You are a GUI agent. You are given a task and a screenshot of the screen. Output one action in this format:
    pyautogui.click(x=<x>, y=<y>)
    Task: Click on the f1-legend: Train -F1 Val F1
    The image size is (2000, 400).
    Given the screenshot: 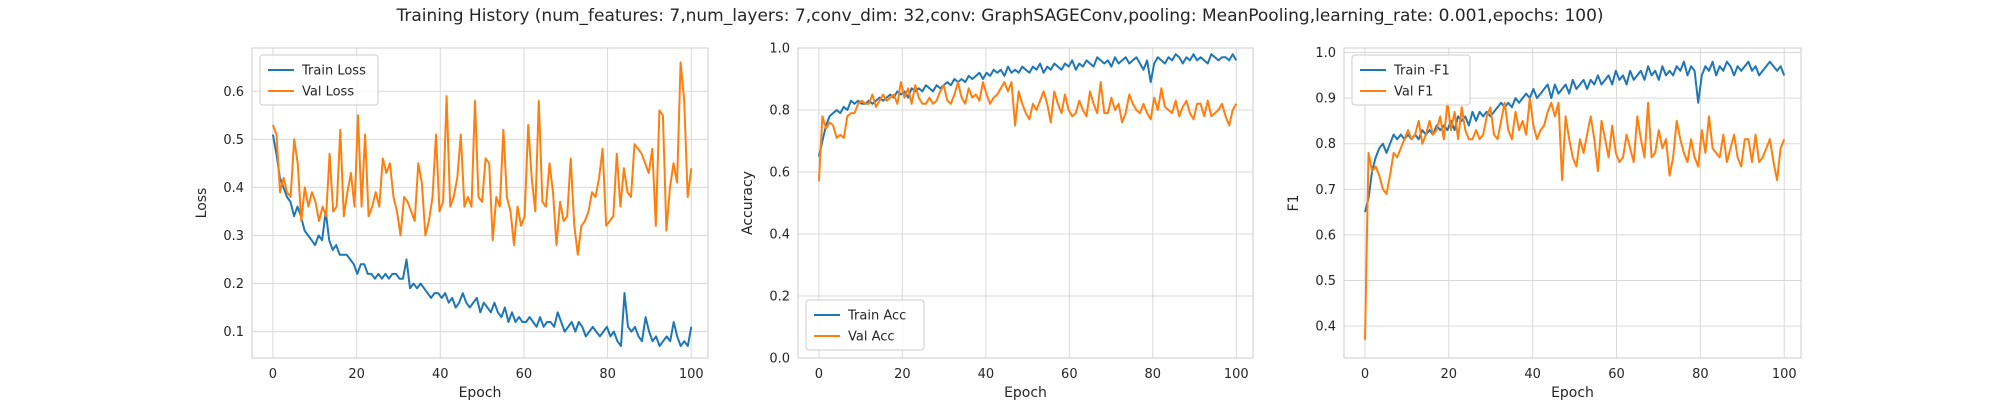 What is the action you would take?
    pyautogui.click(x=1411, y=80)
    